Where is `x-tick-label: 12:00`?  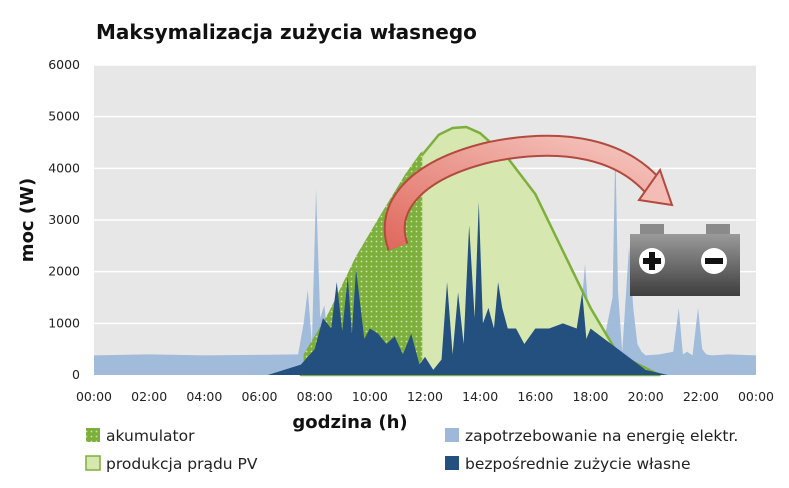
x-tick-label: 12:00 is located at coordinates (425, 396).